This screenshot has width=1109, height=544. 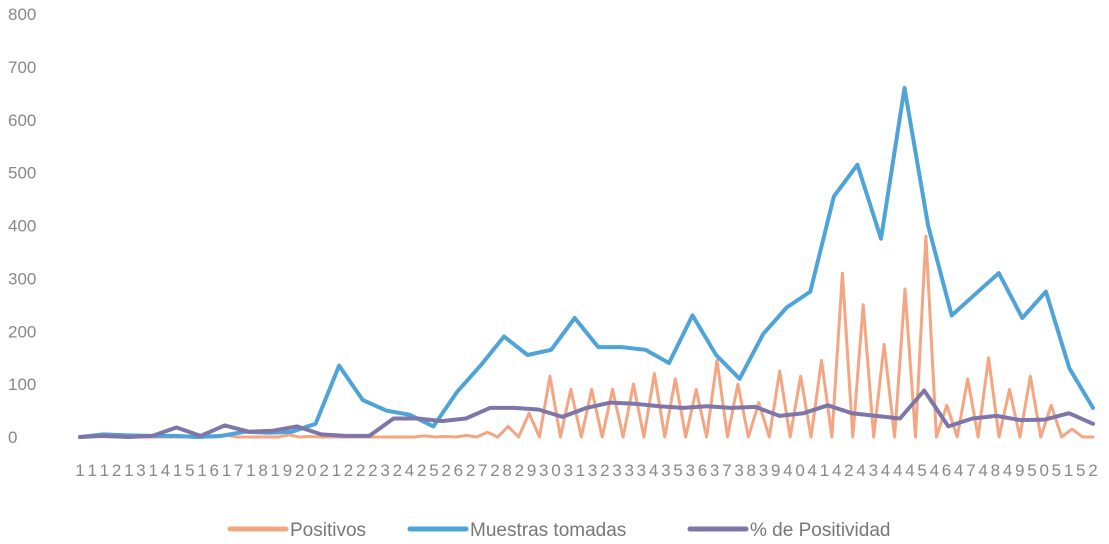 I want to click on y-tick-label: 0, so click(x=12, y=437).